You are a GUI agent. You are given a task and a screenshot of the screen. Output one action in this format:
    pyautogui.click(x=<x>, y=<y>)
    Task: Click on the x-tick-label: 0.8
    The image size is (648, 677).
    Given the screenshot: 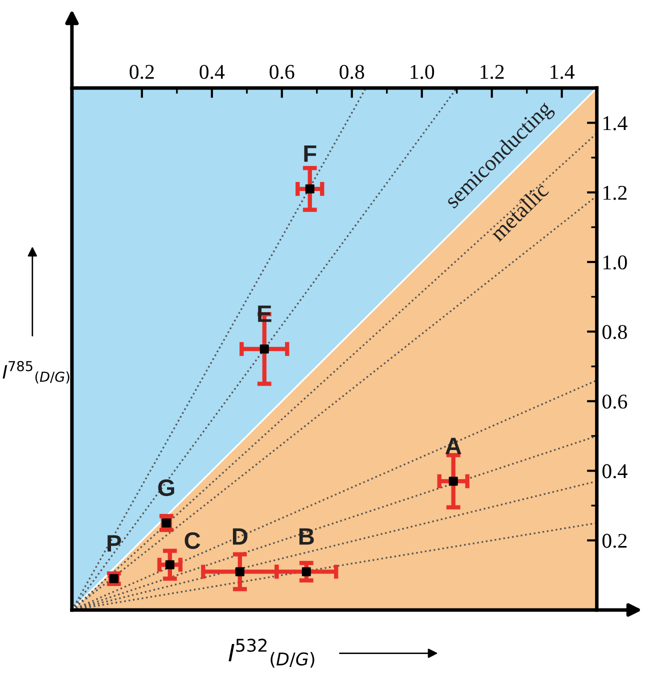 What is the action you would take?
    pyautogui.click(x=352, y=72)
    